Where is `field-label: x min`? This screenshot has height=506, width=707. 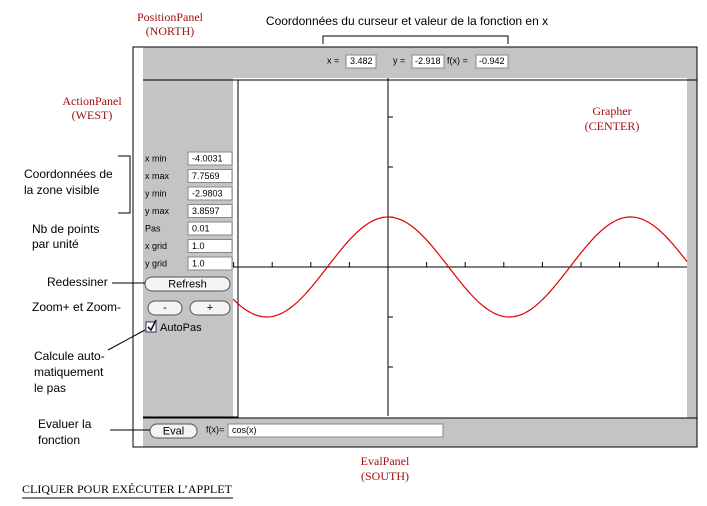 field-label: x min is located at coordinates (156, 158).